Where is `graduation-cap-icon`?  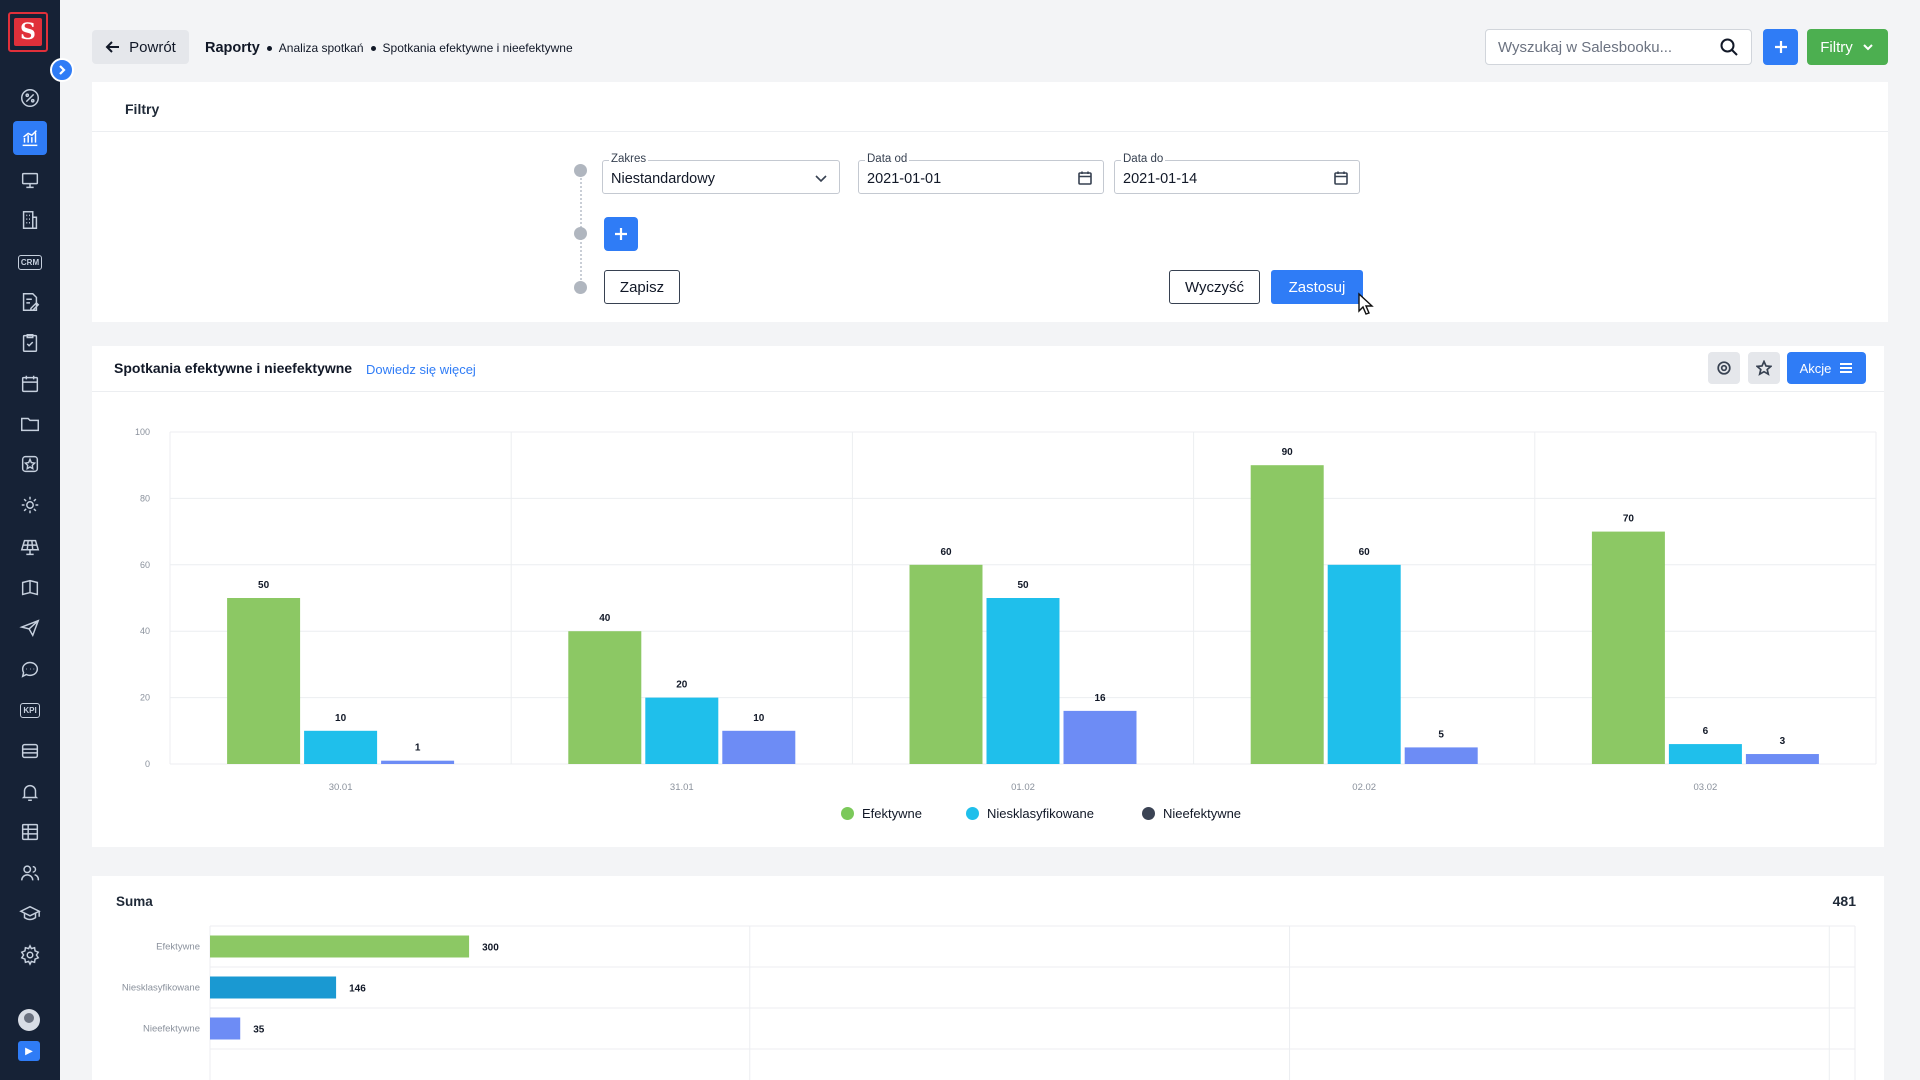 graduation-cap-icon is located at coordinates (30, 914).